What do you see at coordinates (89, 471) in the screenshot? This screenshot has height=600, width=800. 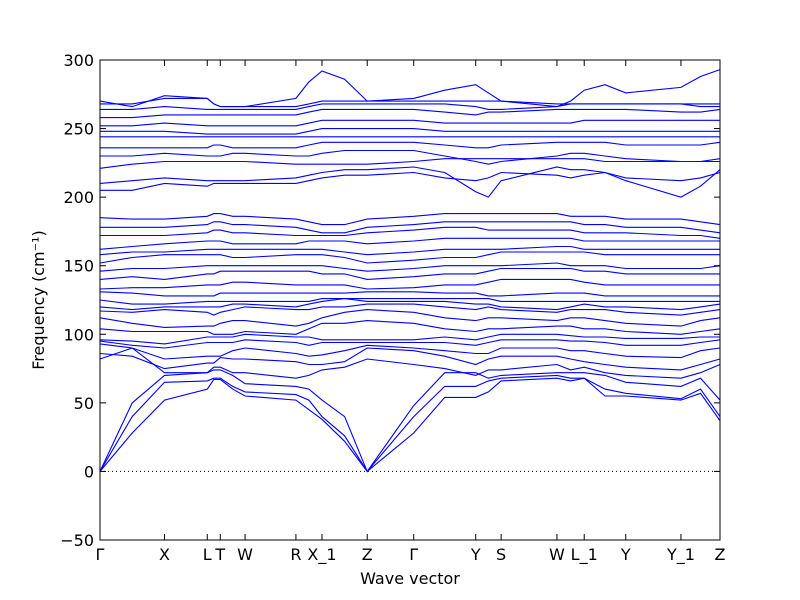 I see `y-tick-label: 0` at bounding box center [89, 471].